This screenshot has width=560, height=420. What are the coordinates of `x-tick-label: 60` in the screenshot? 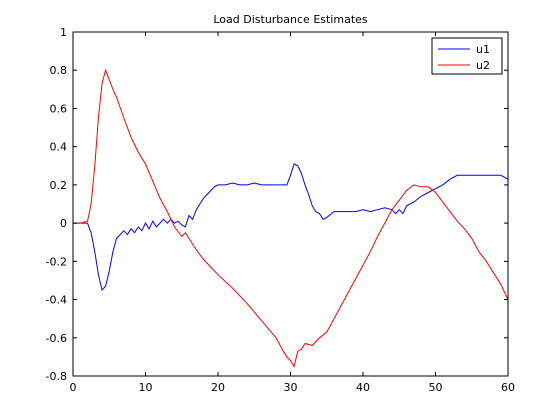 It's located at (508, 387).